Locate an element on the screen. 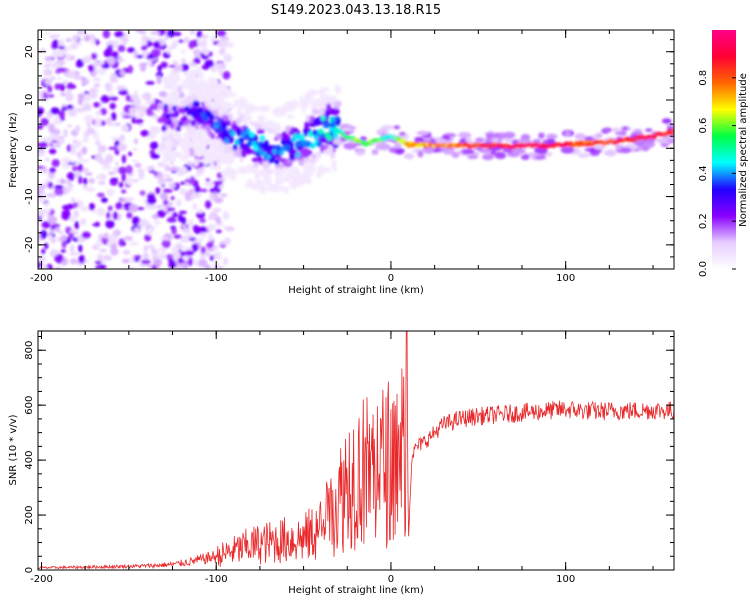 The width and height of the screenshot is (750, 600). colorbar-tick-label: 0.2 is located at coordinates (703, 221).